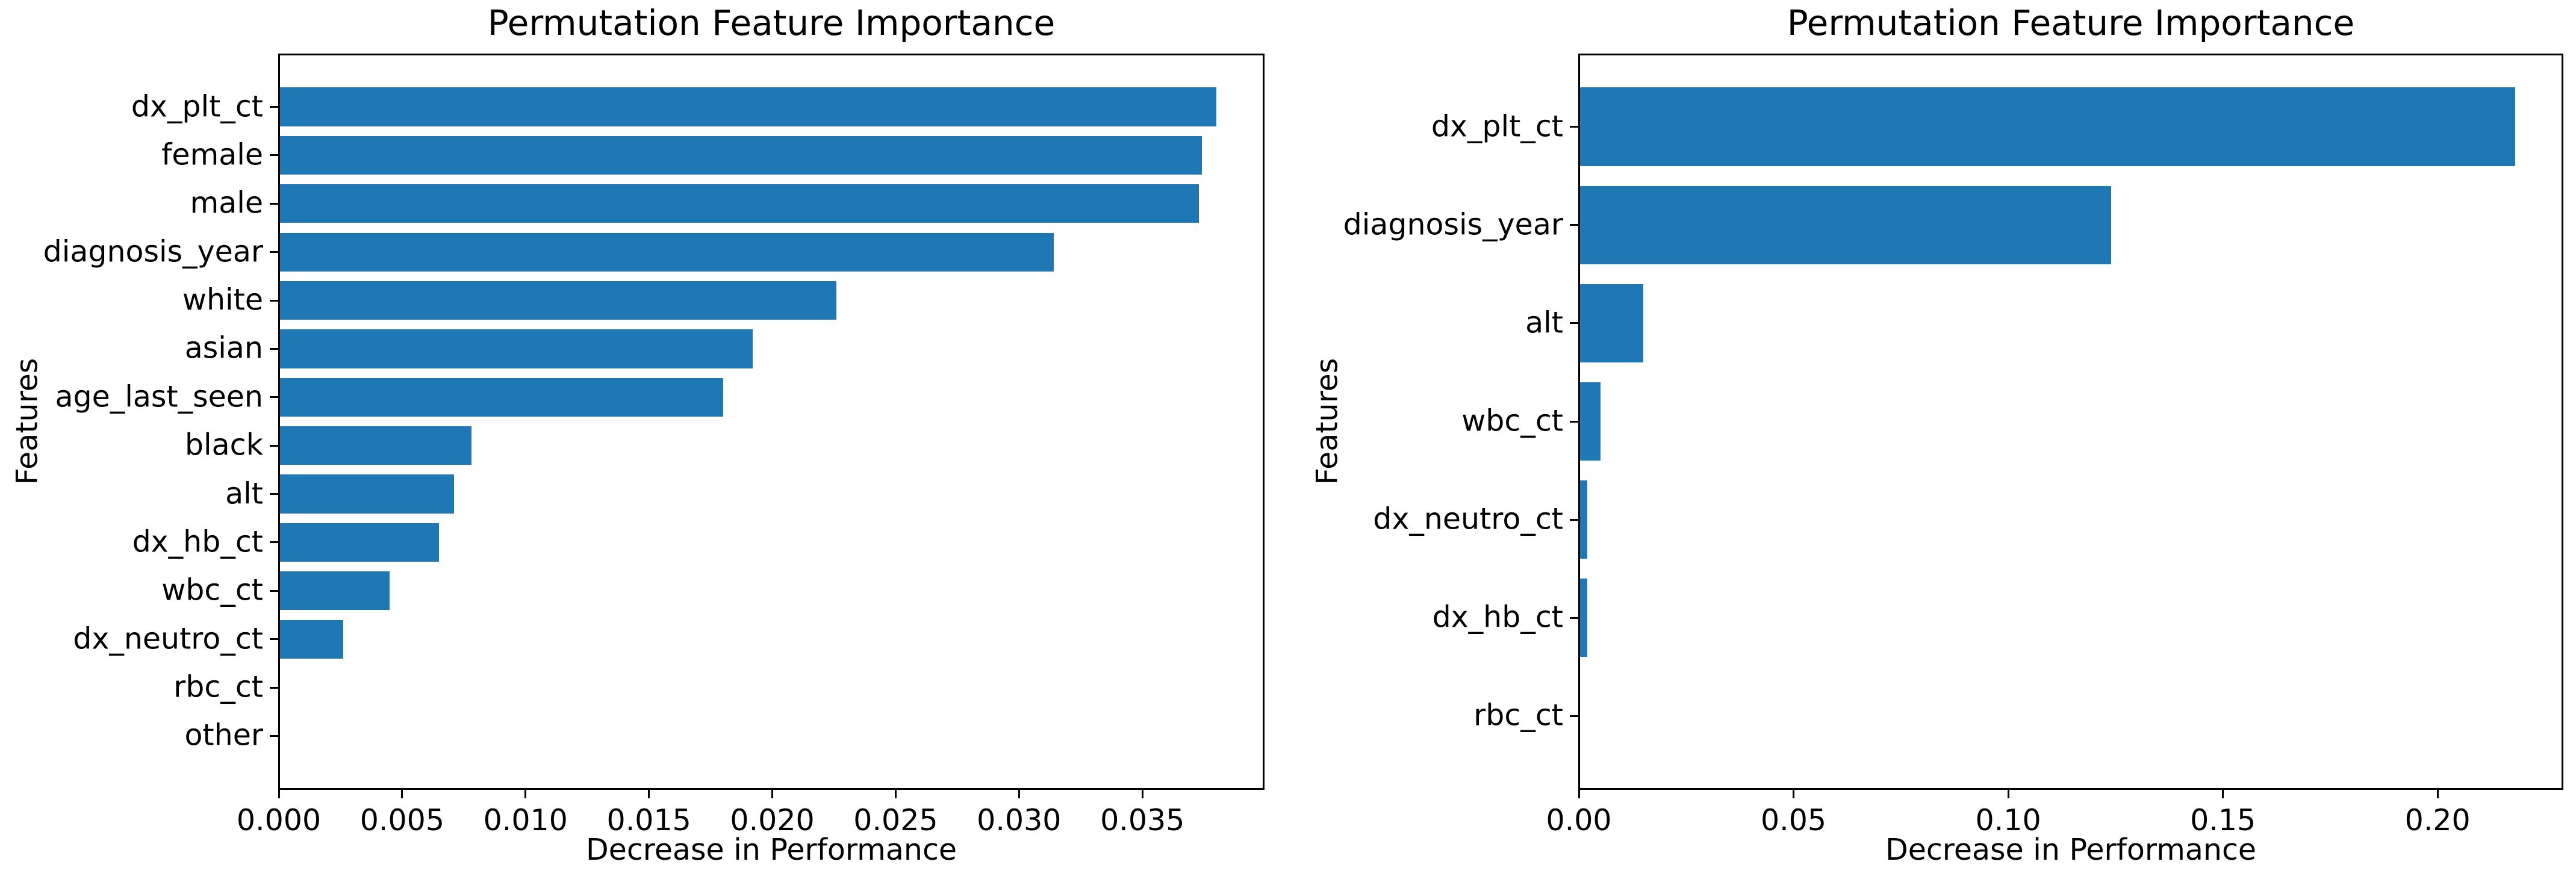 This screenshot has width=2576, height=882. What do you see at coordinates (741, 155) in the screenshot?
I see `bar-female` at bounding box center [741, 155].